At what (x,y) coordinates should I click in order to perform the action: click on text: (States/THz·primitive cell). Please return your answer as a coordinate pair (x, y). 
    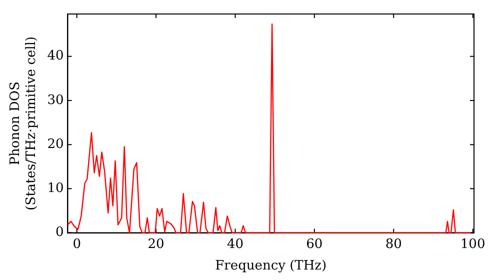
    Looking at the image, I should click on (31, 123).